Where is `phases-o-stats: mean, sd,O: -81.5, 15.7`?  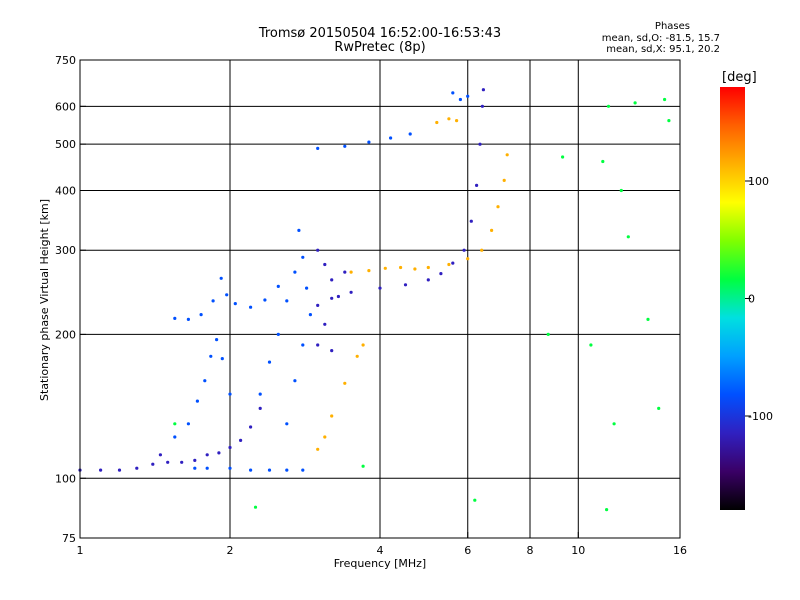
phases-o-stats: mean, sd,O: -81.5, 15.7 is located at coordinates (660, 38).